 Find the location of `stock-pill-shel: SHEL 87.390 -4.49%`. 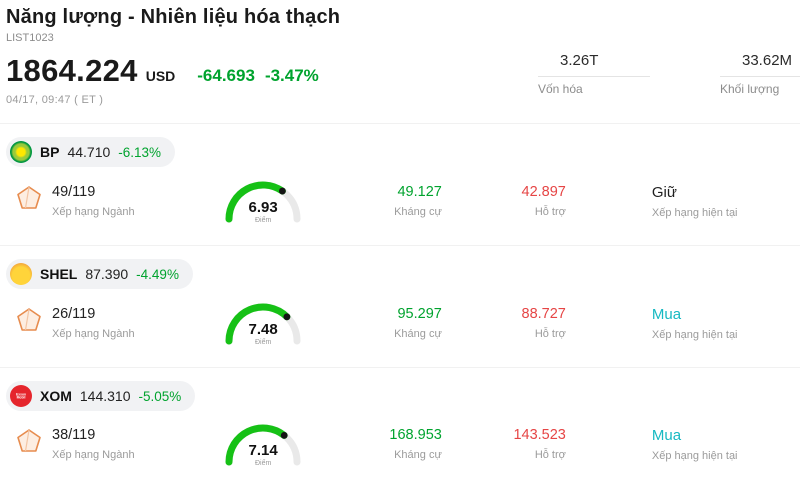

stock-pill-shel: SHEL 87.390 -4.49% is located at coordinates (99, 274).